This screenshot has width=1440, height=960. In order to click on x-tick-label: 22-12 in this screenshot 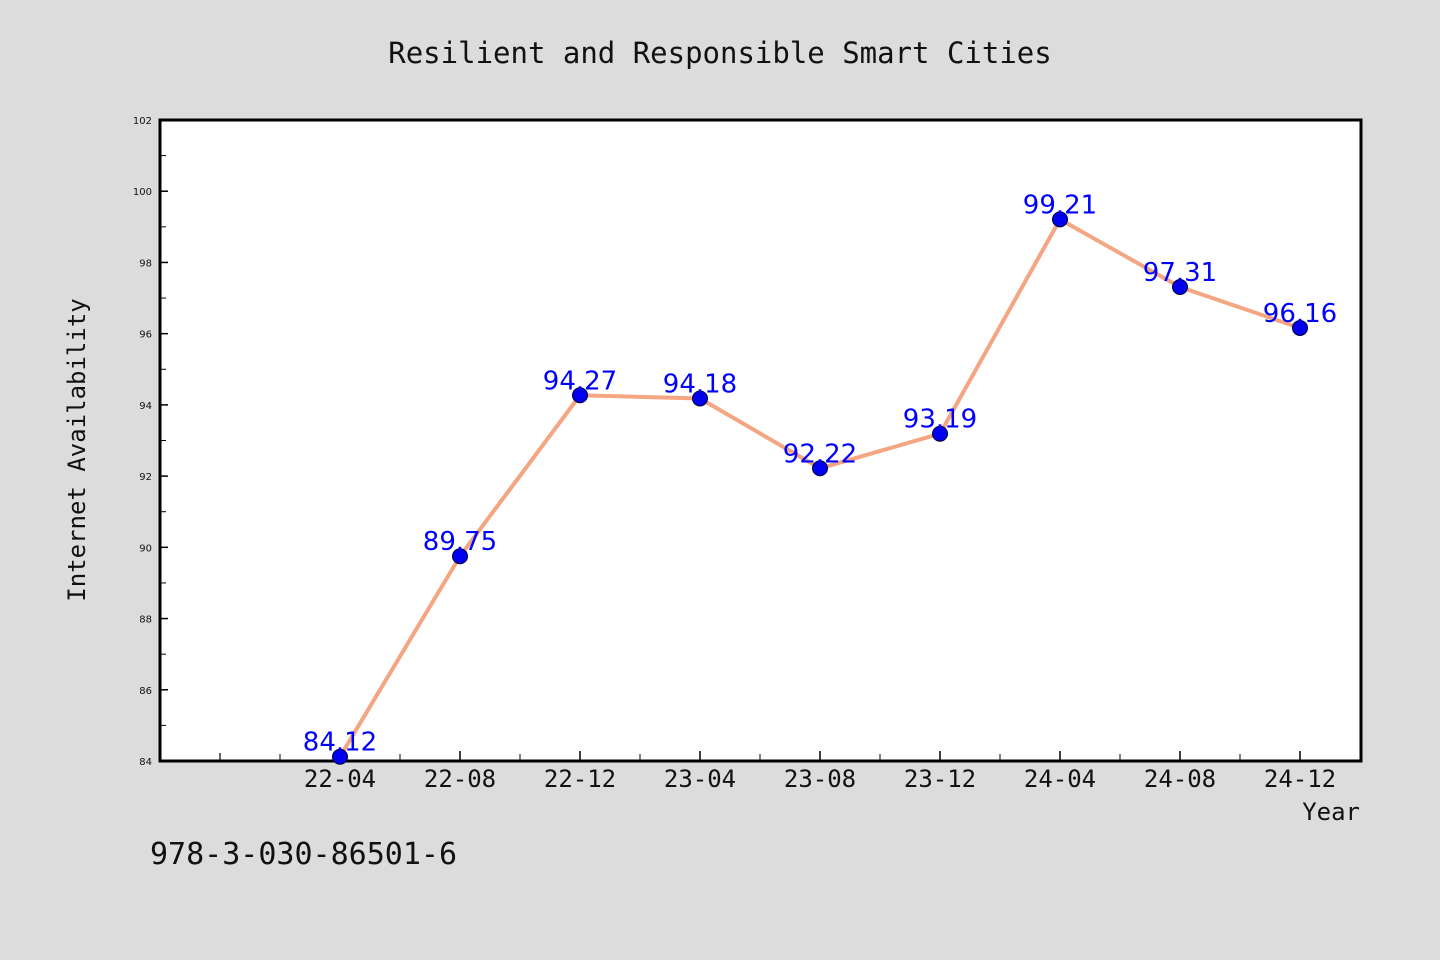, I will do `click(580, 779)`.